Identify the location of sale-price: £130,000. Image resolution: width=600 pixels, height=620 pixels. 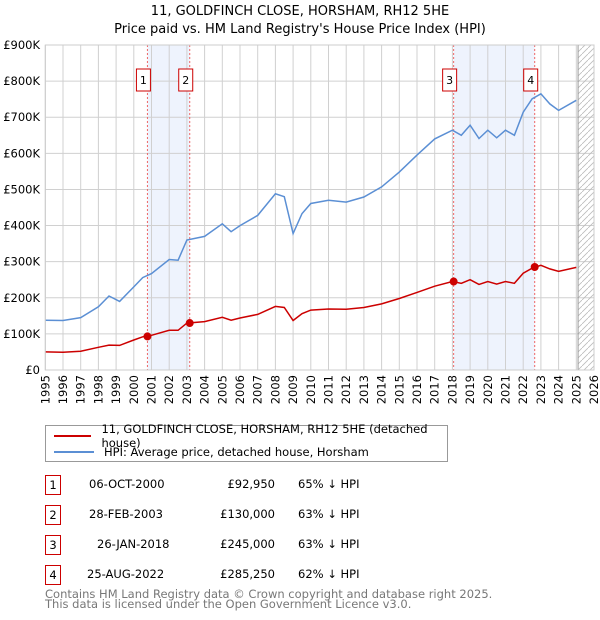
(247, 514).